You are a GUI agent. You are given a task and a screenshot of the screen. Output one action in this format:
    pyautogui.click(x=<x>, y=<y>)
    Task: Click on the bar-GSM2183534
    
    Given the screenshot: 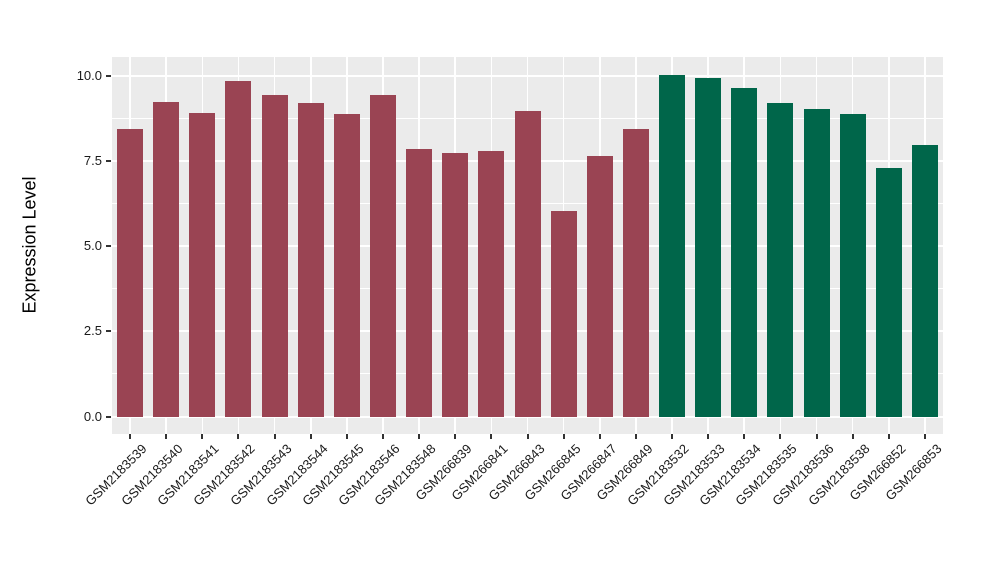 What is the action you would take?
    pyautogui.click(x=744, y=252)
    